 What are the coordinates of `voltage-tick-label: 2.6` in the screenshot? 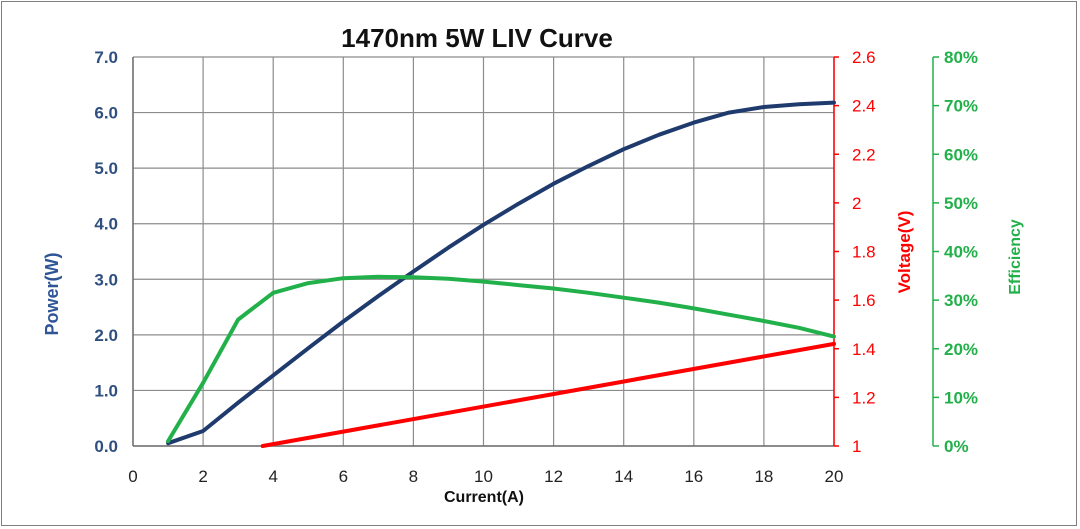 It's located at (864, 57).